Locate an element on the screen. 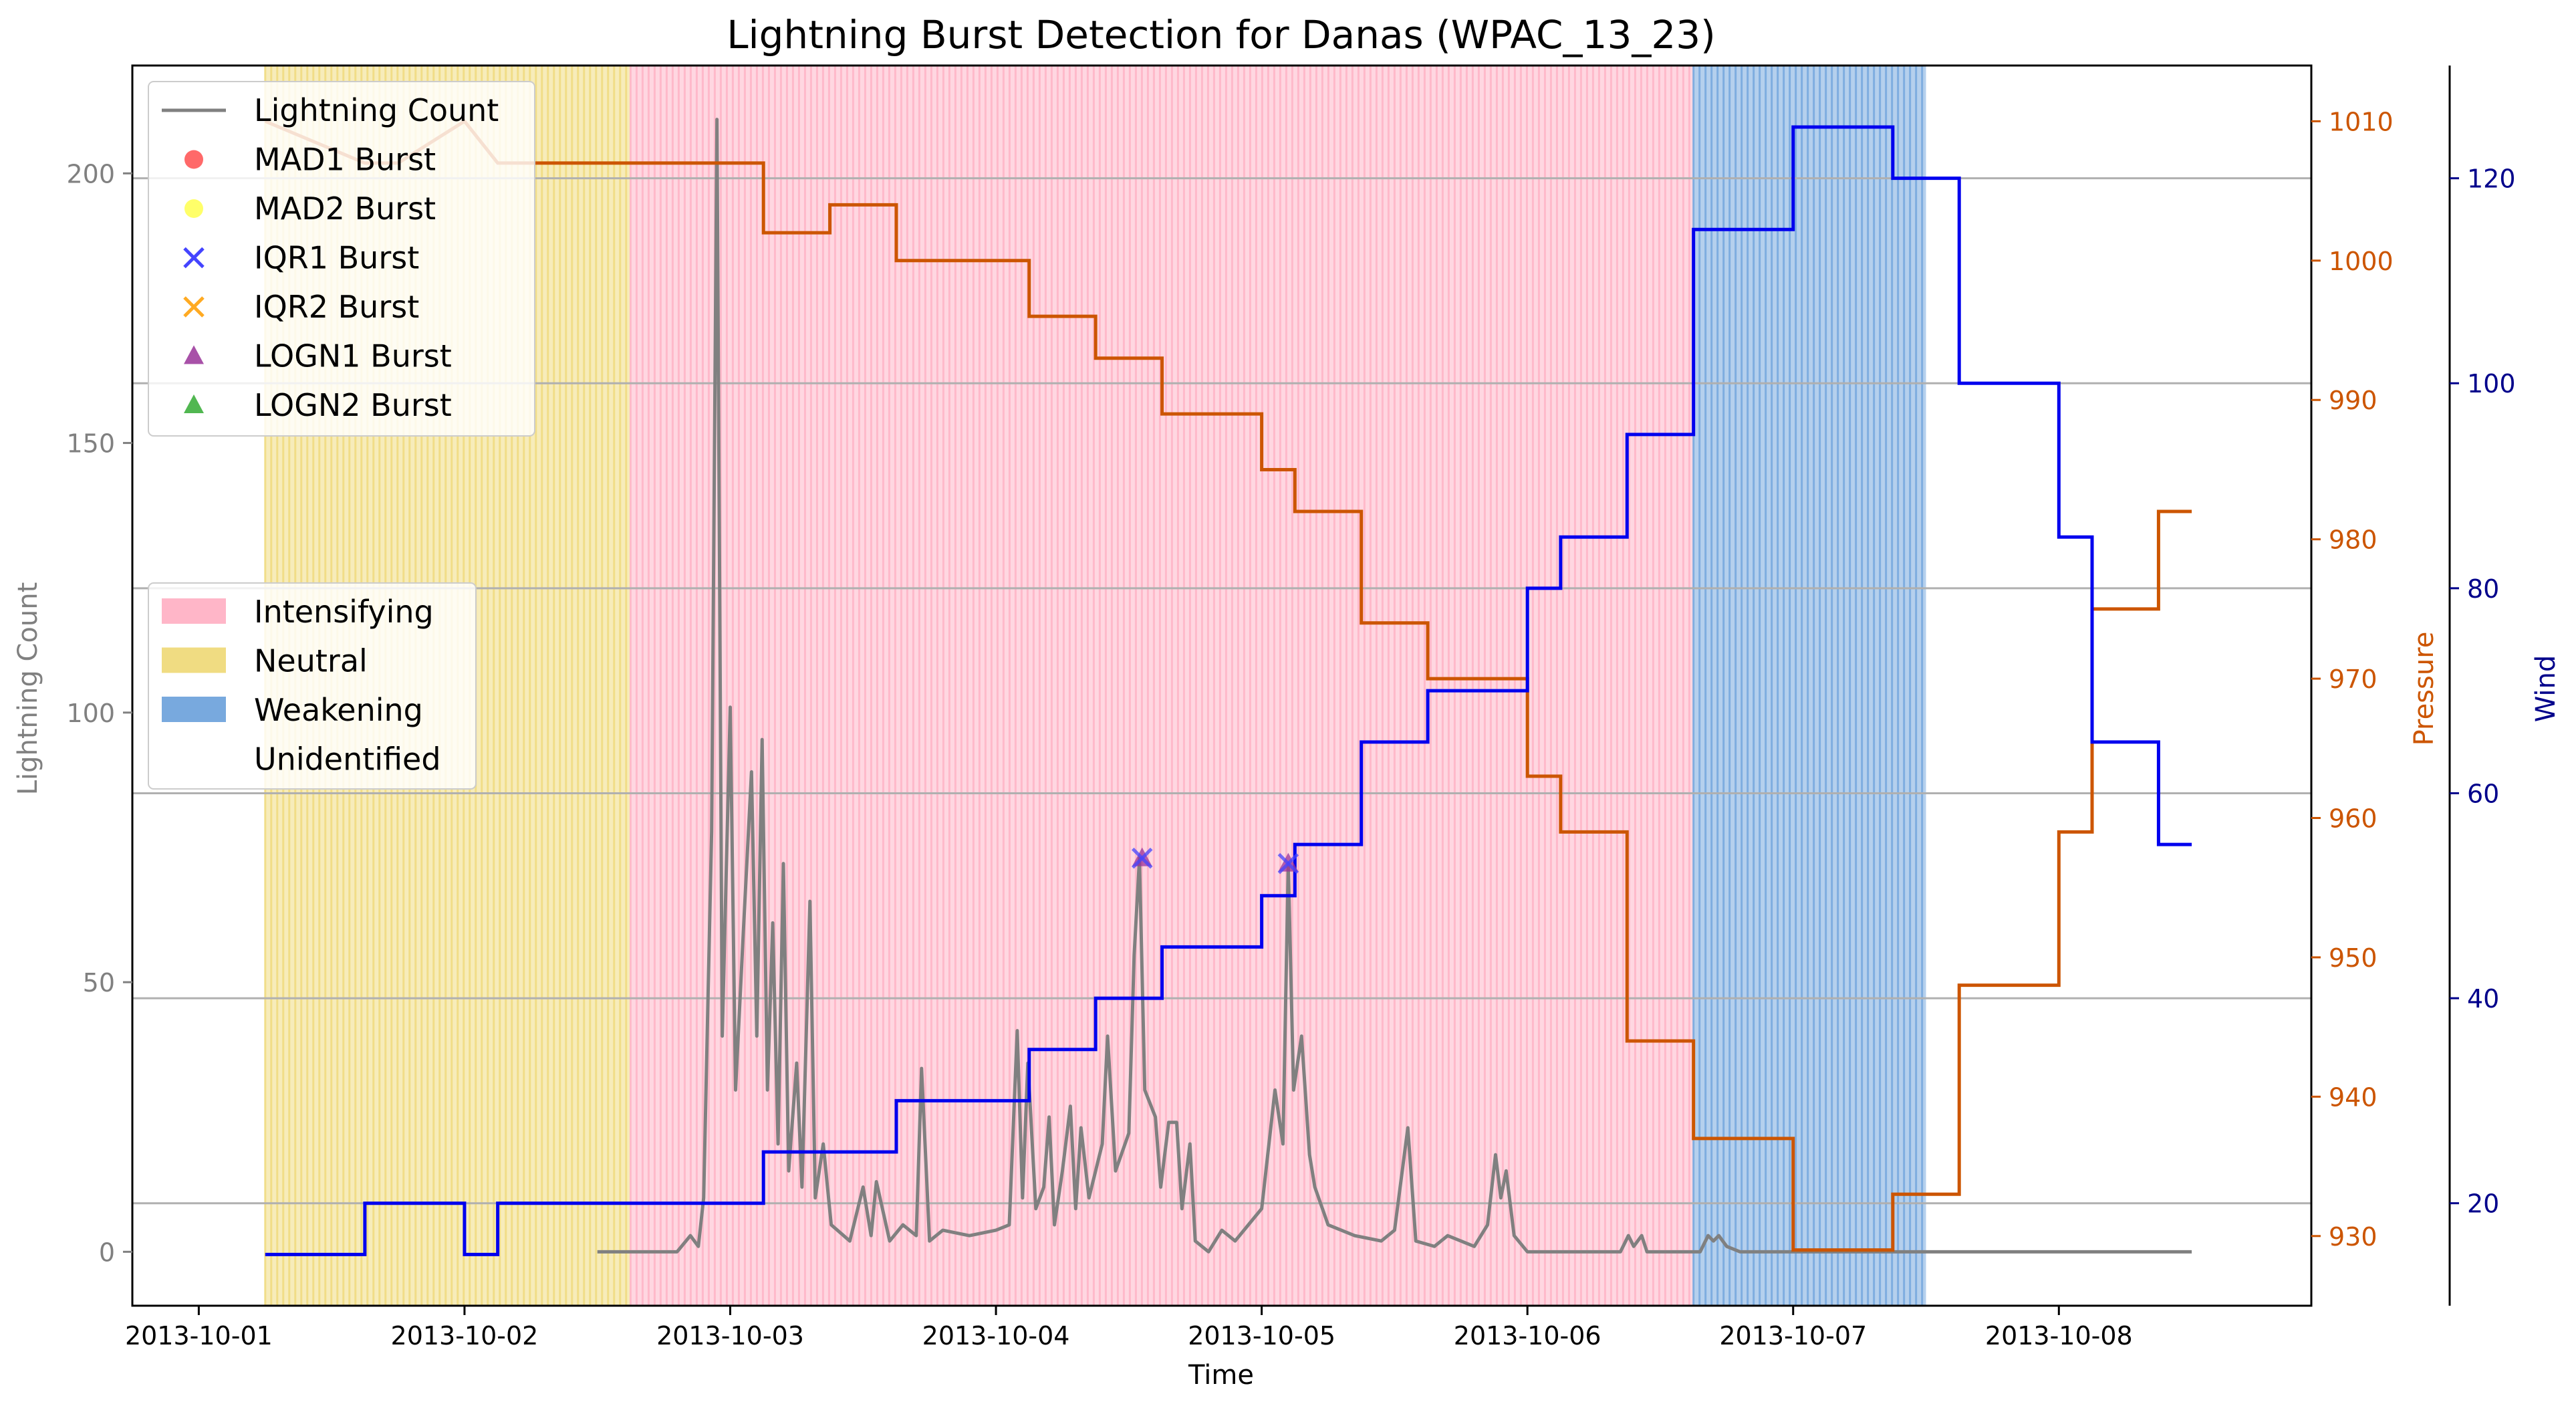 Image resolution: width=2576 pixels, height=1406 pixels. y-tick-label-count: 100 is located at coordinates (90, 713).